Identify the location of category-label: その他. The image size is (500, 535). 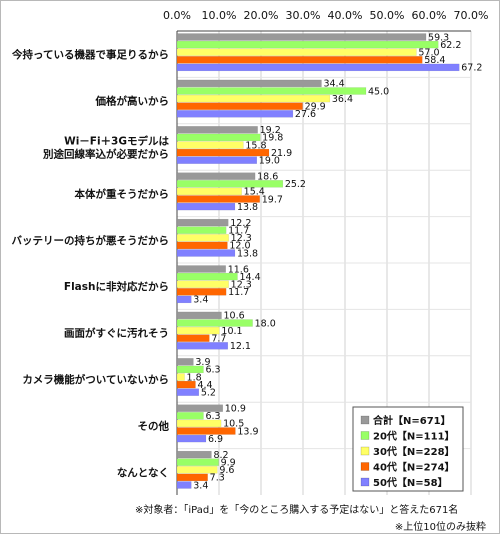
(154, 425).